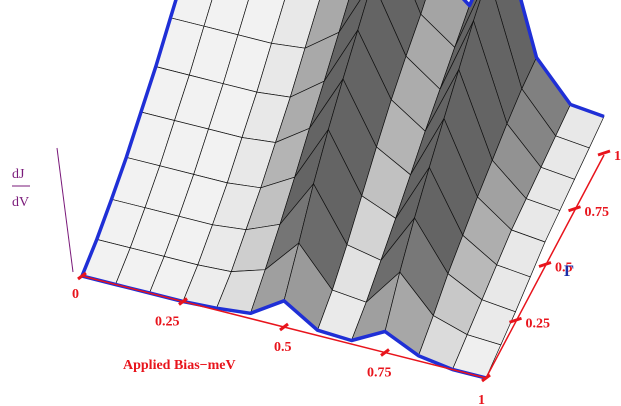 The width and height of the screenshot is (621, 406). I want to click on x-tick-label: 0.75, so click(379, 373).